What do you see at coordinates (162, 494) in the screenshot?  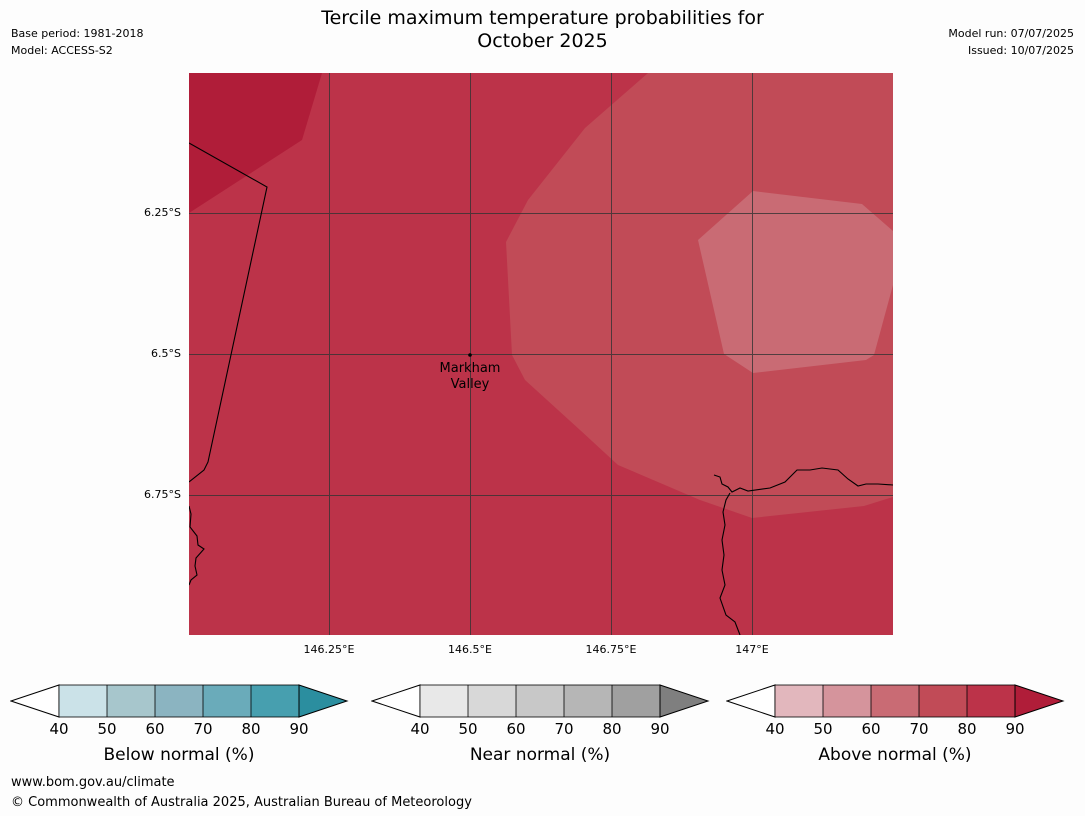 I see `lat-label-675: 6.75°S` at bounding box center [162, 494].